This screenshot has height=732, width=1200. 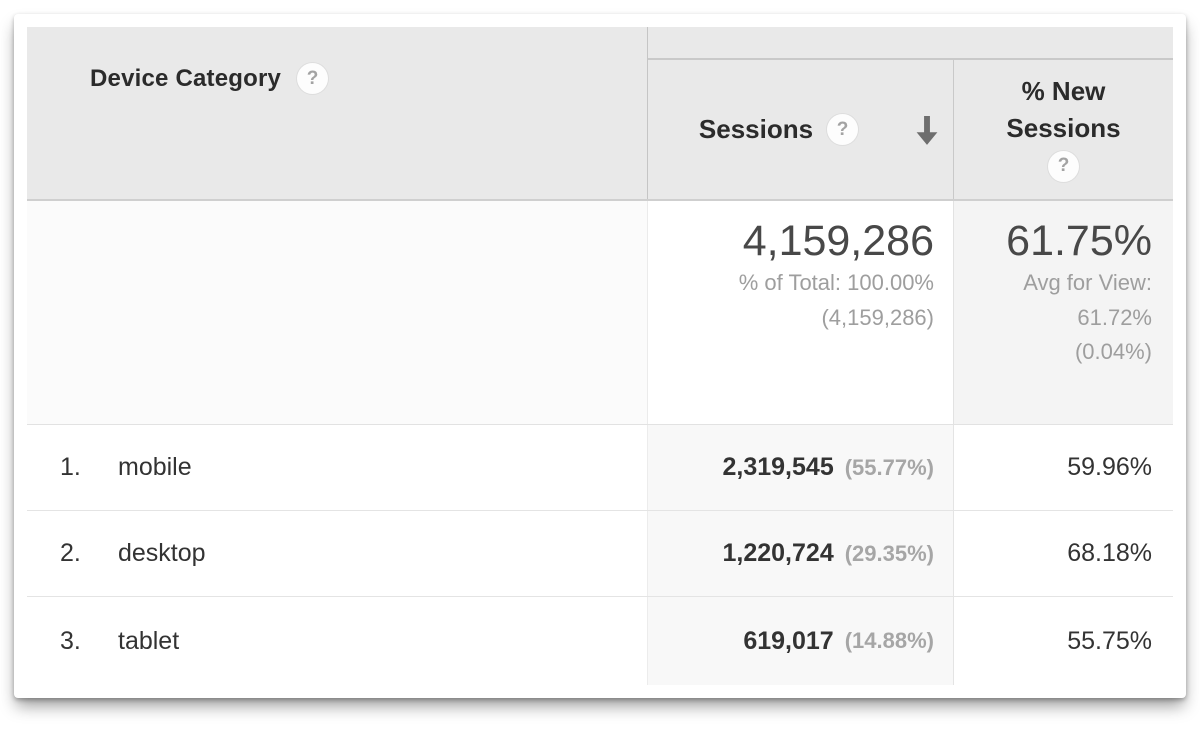 I want to click on row-sessions-share: (29.35%), so click(x=889, y=553).